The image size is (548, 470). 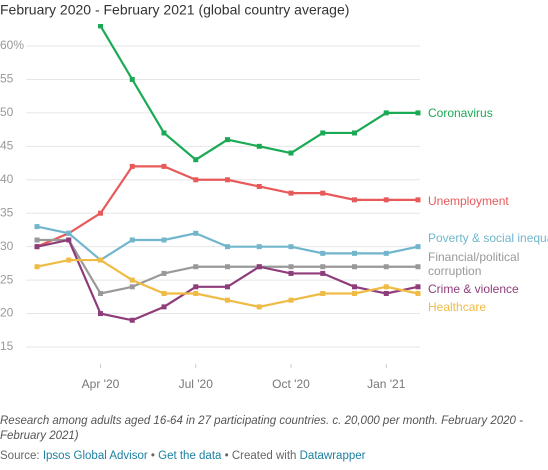 I want to click on x-tick-label: Apr '20, so click(x=101, y=384).